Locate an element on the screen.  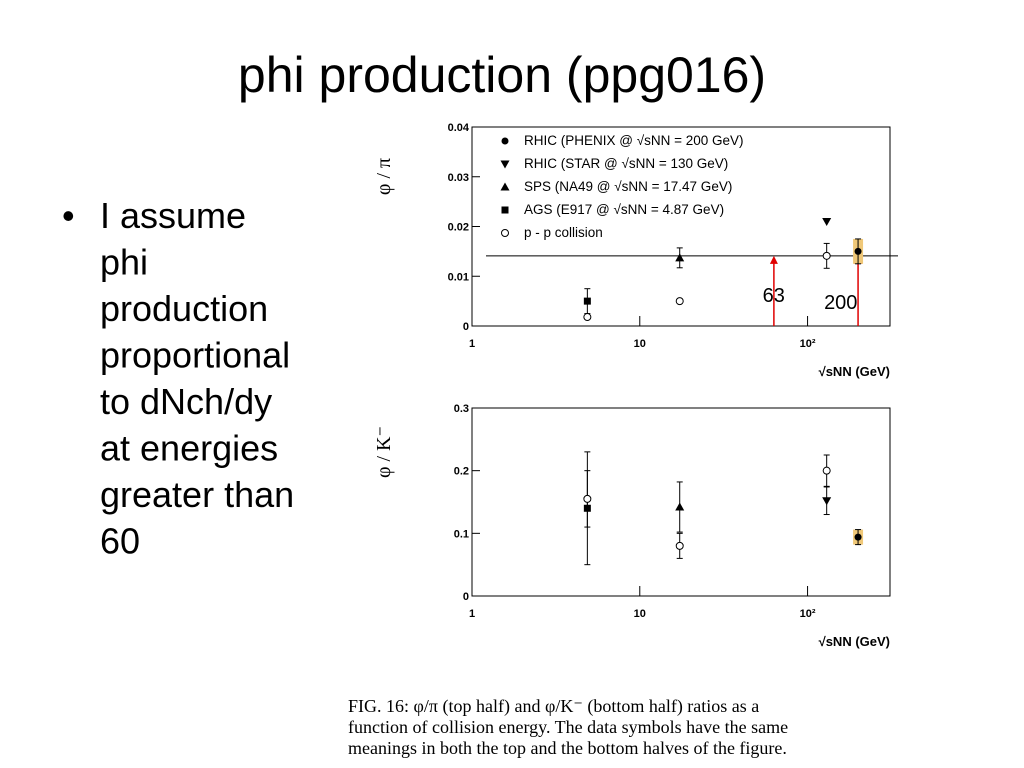
bullet-line: phi is located at coordinates (124, 262).